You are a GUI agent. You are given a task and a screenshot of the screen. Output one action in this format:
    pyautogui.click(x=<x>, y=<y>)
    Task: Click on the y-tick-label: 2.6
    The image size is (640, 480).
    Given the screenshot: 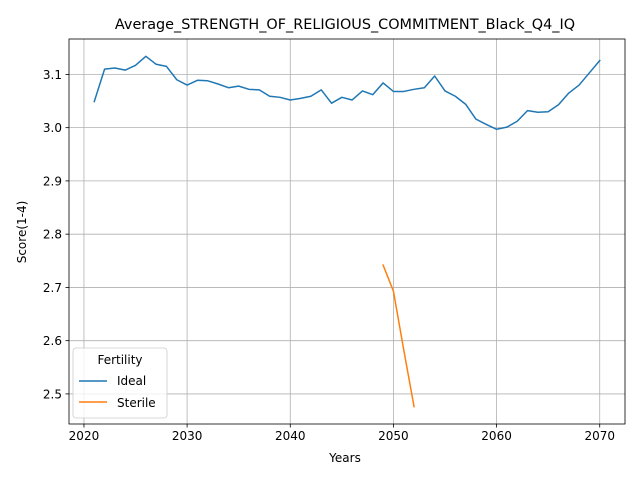 What is the action you would take?
    pyautogui.click(x=52, y=341)
    